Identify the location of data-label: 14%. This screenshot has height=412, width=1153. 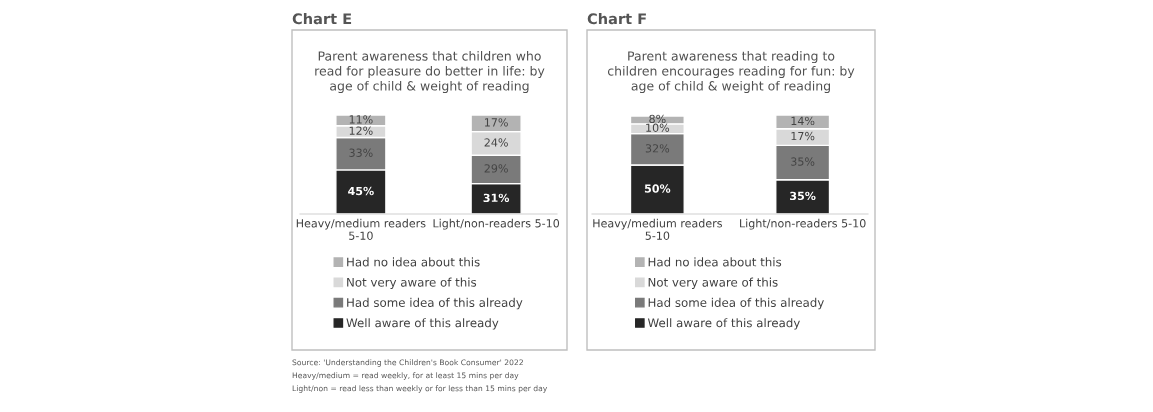
(803, 121).